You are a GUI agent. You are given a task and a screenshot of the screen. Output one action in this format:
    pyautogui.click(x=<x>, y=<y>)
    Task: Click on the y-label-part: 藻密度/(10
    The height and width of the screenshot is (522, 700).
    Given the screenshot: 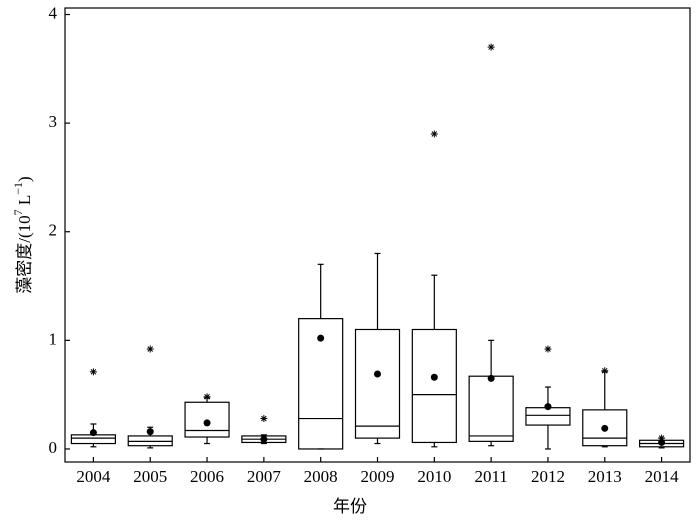 What is the action you would take?
    pyautogui.click(x=24, y=254)
    